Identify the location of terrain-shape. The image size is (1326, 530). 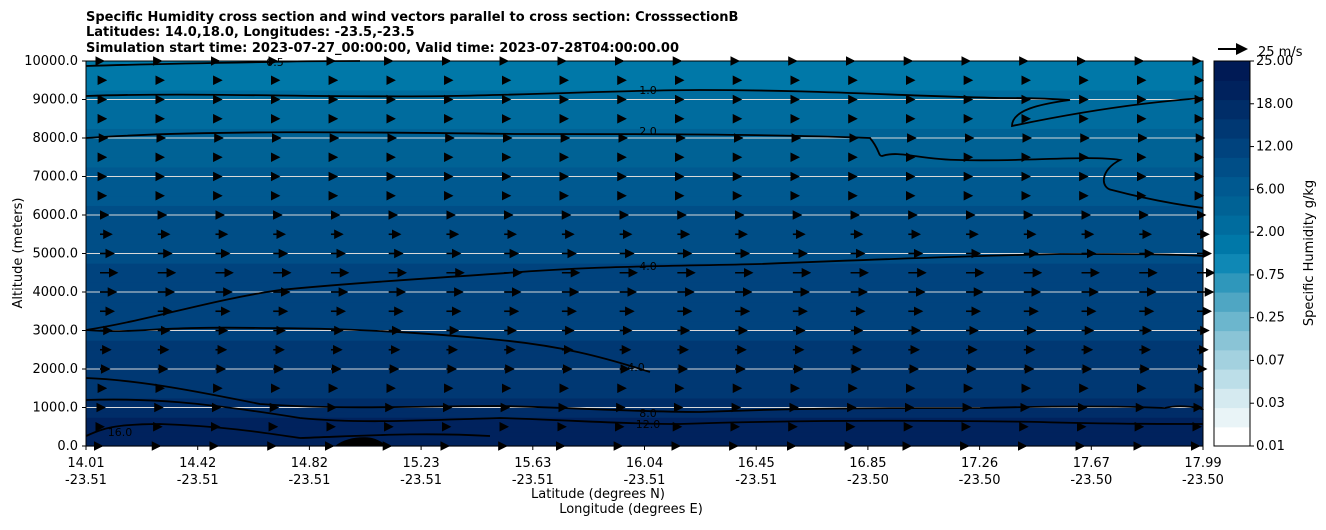
(361, 441).